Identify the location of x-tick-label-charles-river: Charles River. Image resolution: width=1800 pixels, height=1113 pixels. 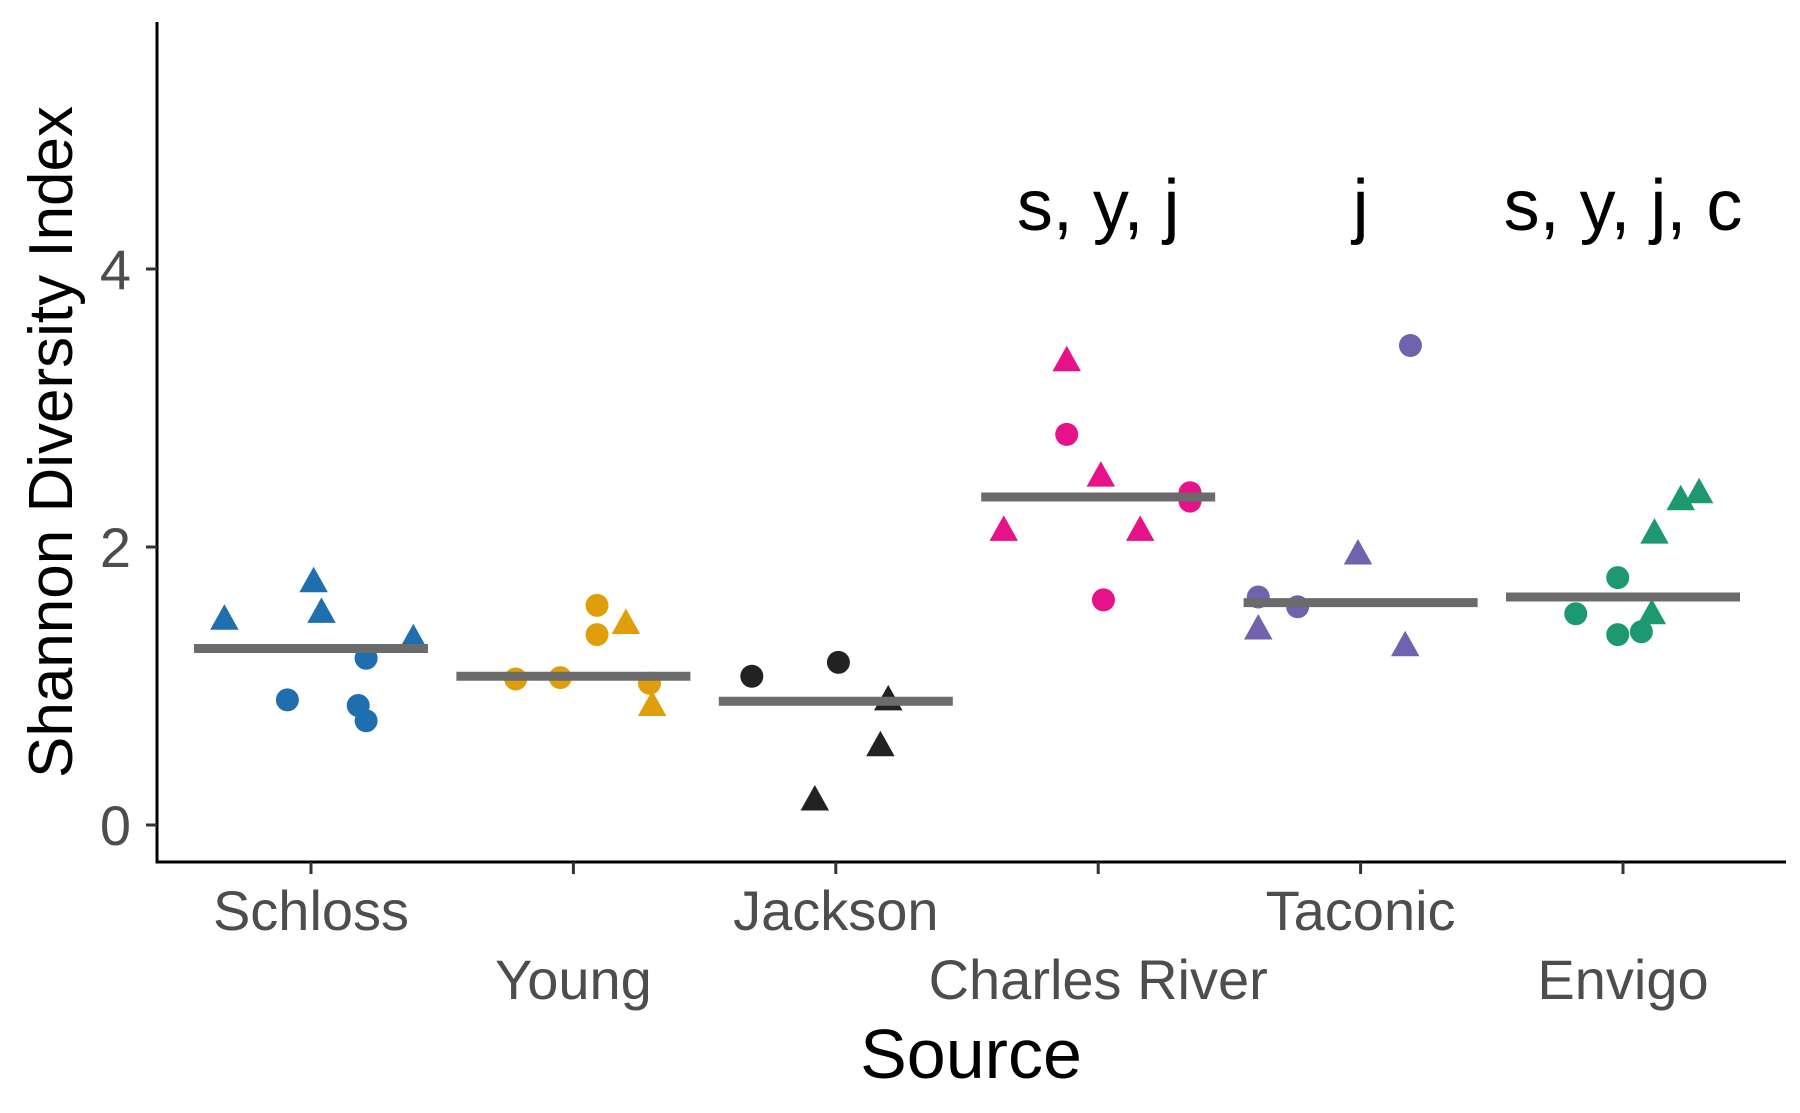
(1098, 979).